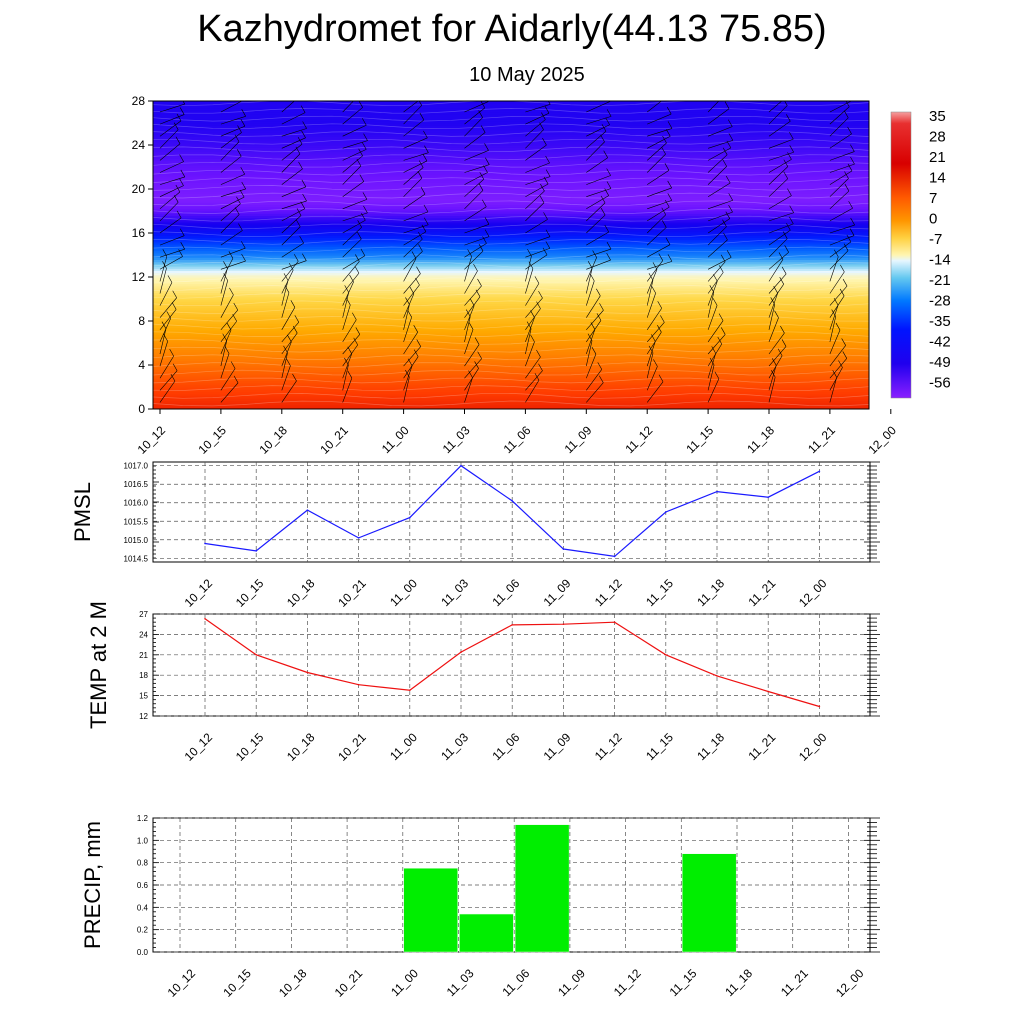 The image size is (1024, 1024). I want to click on pmsl-xtick-12_00: 12_00, so click(813, 593).